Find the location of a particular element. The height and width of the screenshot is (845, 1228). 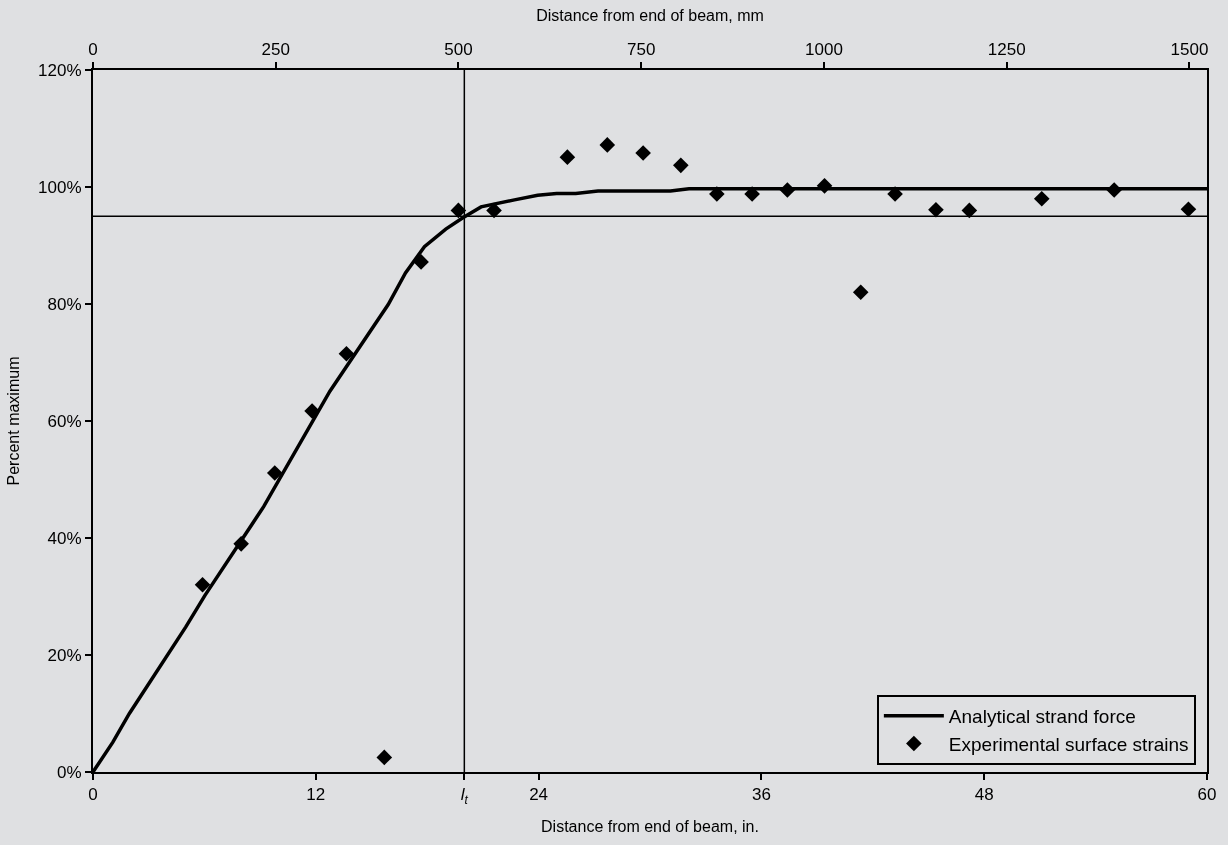

x2-tick-label: 250 is located at coordinates (275, 50).